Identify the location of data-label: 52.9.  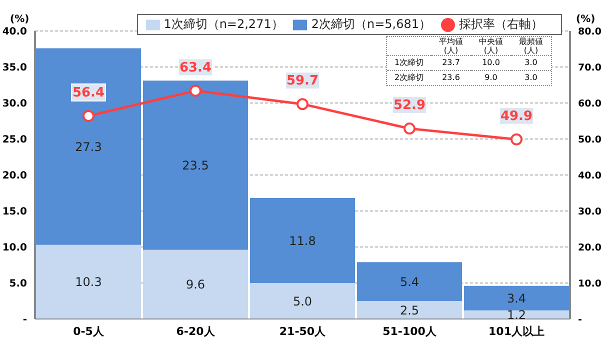
(409, 106).